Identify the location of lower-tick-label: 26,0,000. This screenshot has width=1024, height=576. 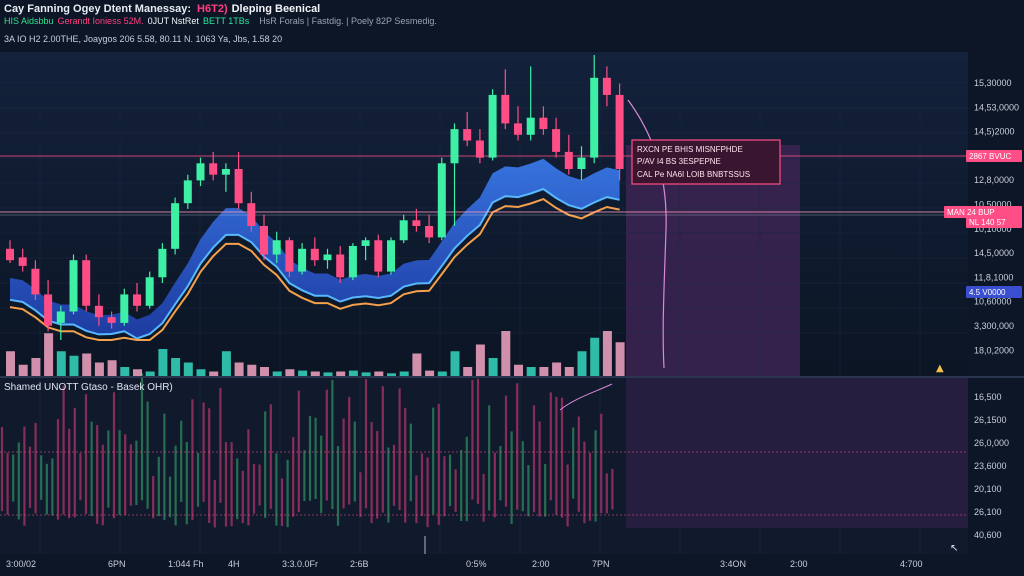
(991, 443).